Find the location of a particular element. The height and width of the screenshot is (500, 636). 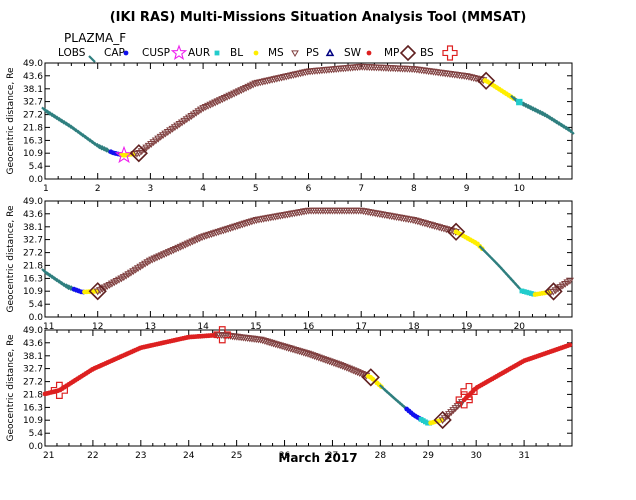

legend-symbol-ps is located at coordinates (330, 52).